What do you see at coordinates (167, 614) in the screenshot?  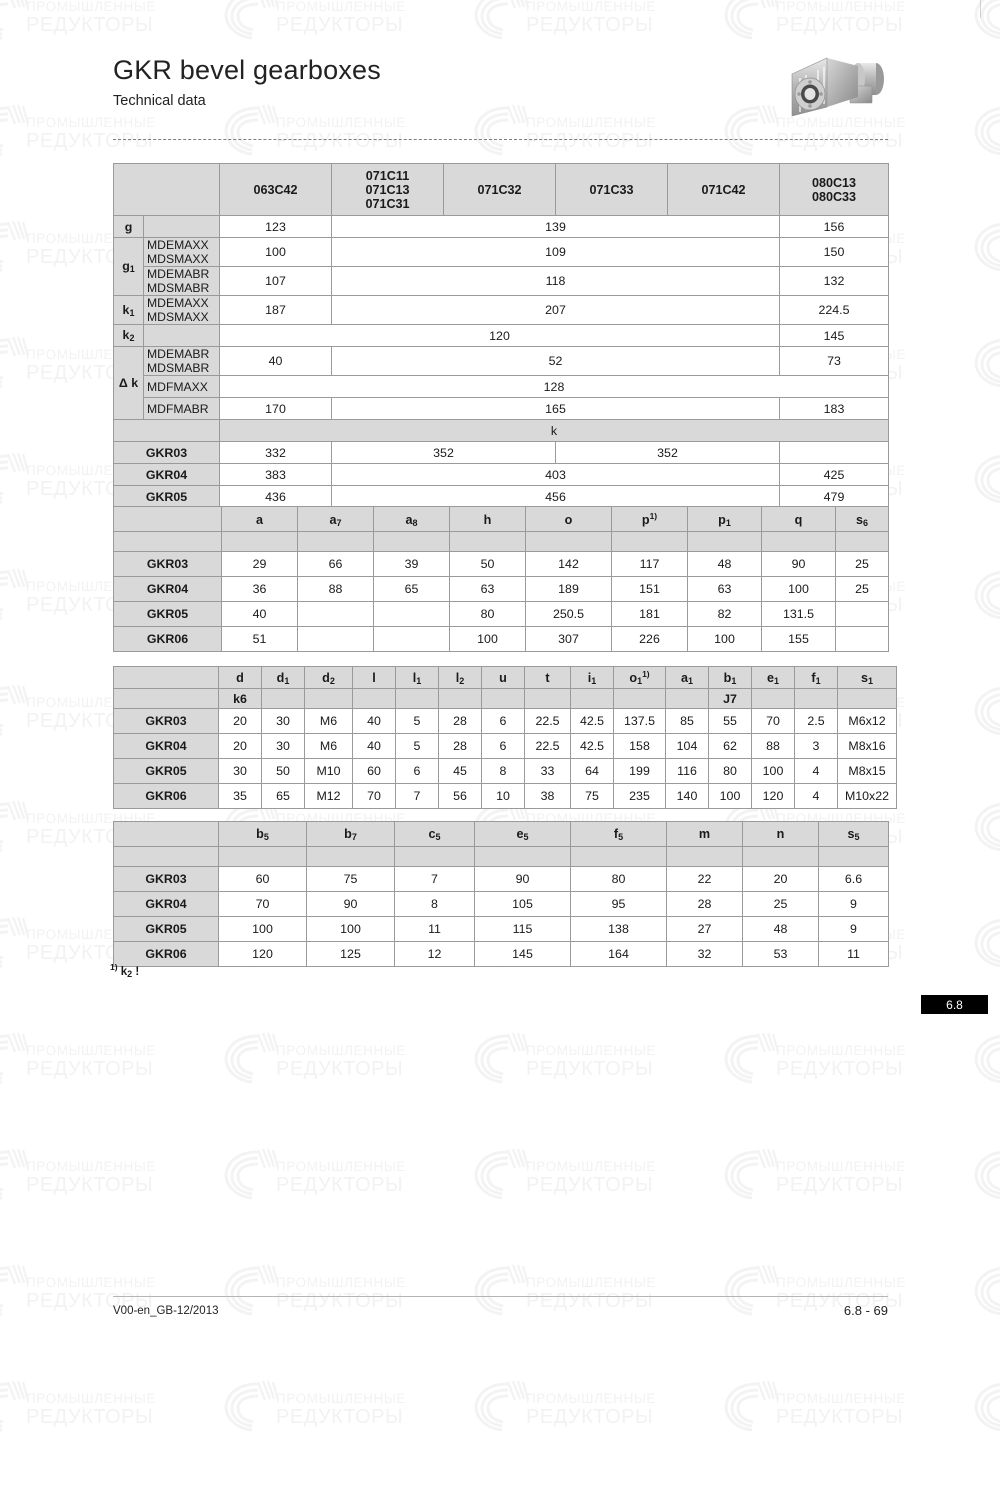 I see `table2-row-label-gkr05: GKR05` at bounding box center [167, 614].